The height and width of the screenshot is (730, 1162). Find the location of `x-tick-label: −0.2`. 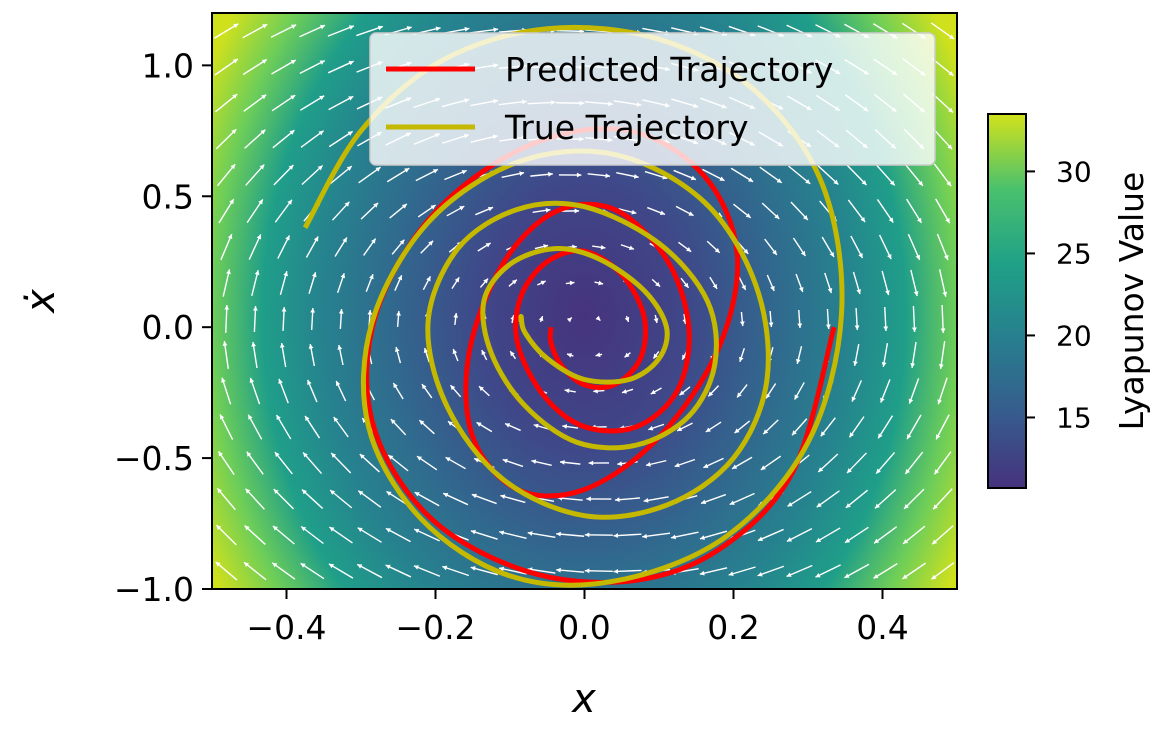

x-tick-label: −0.2 is located at coordinates (435, 627).